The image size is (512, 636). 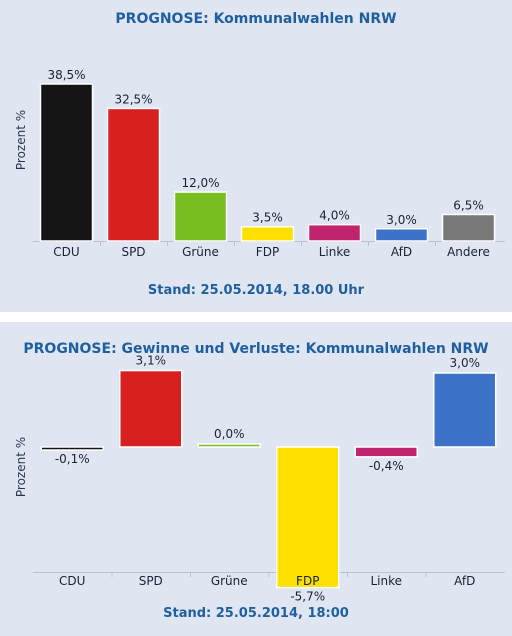 What do you see at coordinates (66, 75) in the screenshot?
I see `bar-value-label: 38,5%` at bounding box center [66, 75].